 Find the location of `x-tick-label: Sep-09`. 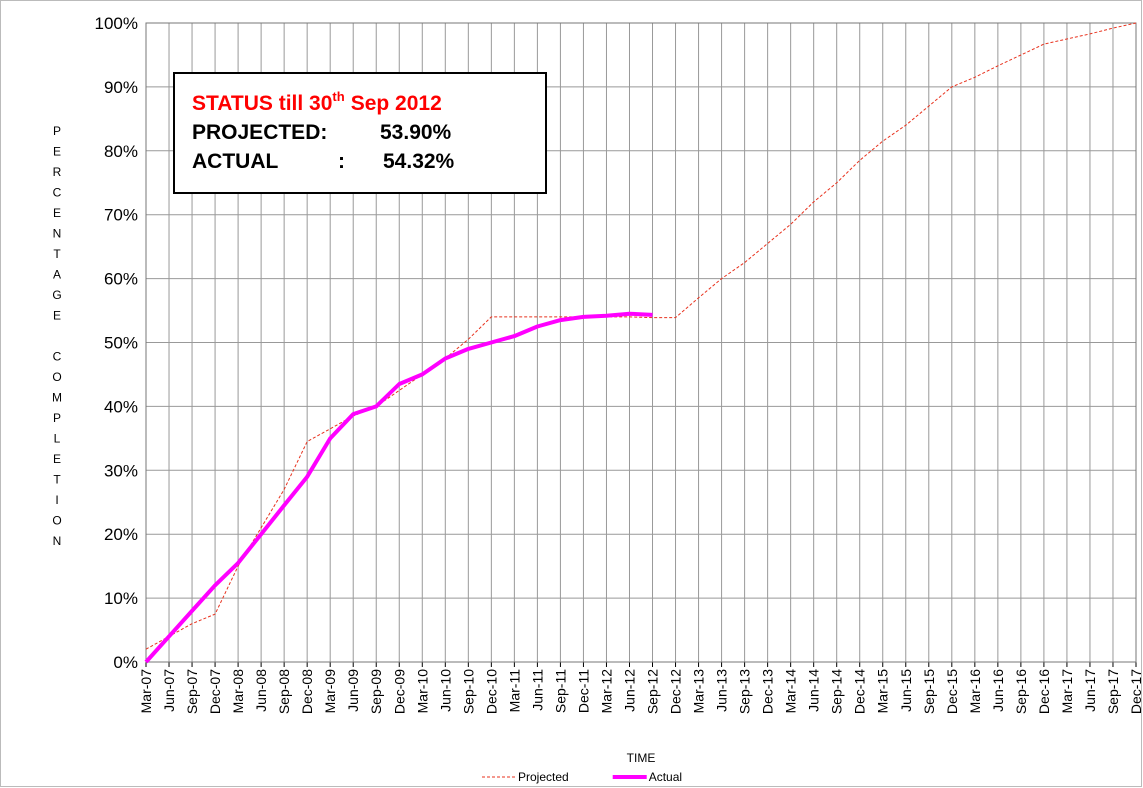

x-tick-label: Sep-09 is located at coordinates (376, 691).